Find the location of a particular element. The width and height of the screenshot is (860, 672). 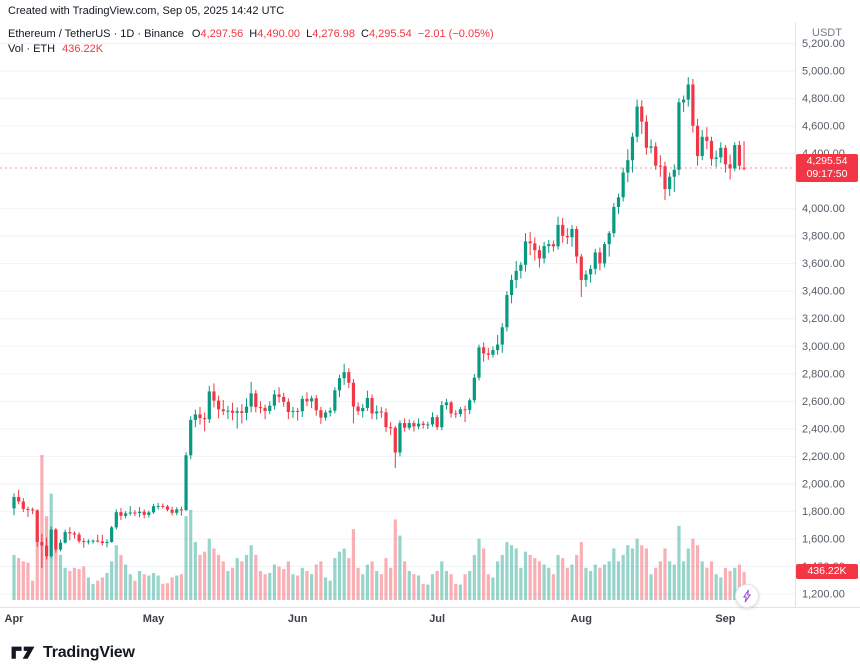

svg-text: 4,000.00 is located at coordinates (823, 209).